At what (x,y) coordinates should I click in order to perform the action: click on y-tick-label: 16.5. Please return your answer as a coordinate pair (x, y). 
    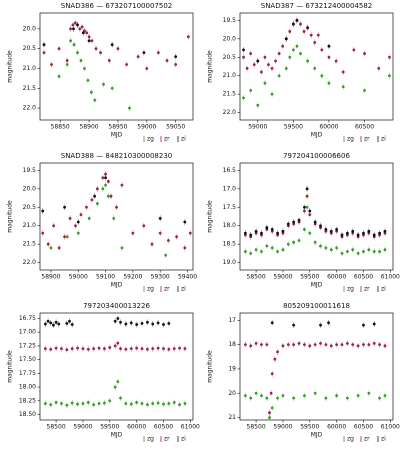
    Looking at the image, I should click on (230, 170).